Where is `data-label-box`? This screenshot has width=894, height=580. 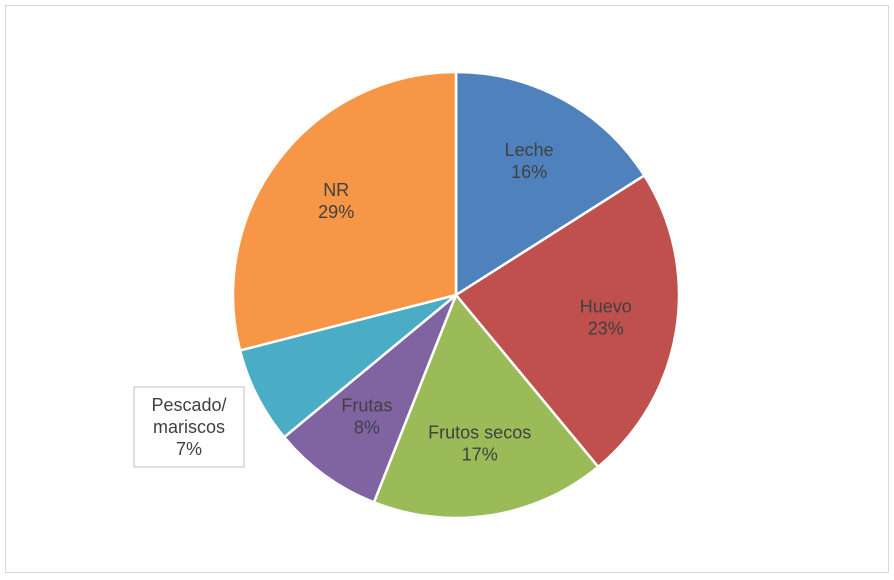
data-label-box is located at coordinates (189, 427).